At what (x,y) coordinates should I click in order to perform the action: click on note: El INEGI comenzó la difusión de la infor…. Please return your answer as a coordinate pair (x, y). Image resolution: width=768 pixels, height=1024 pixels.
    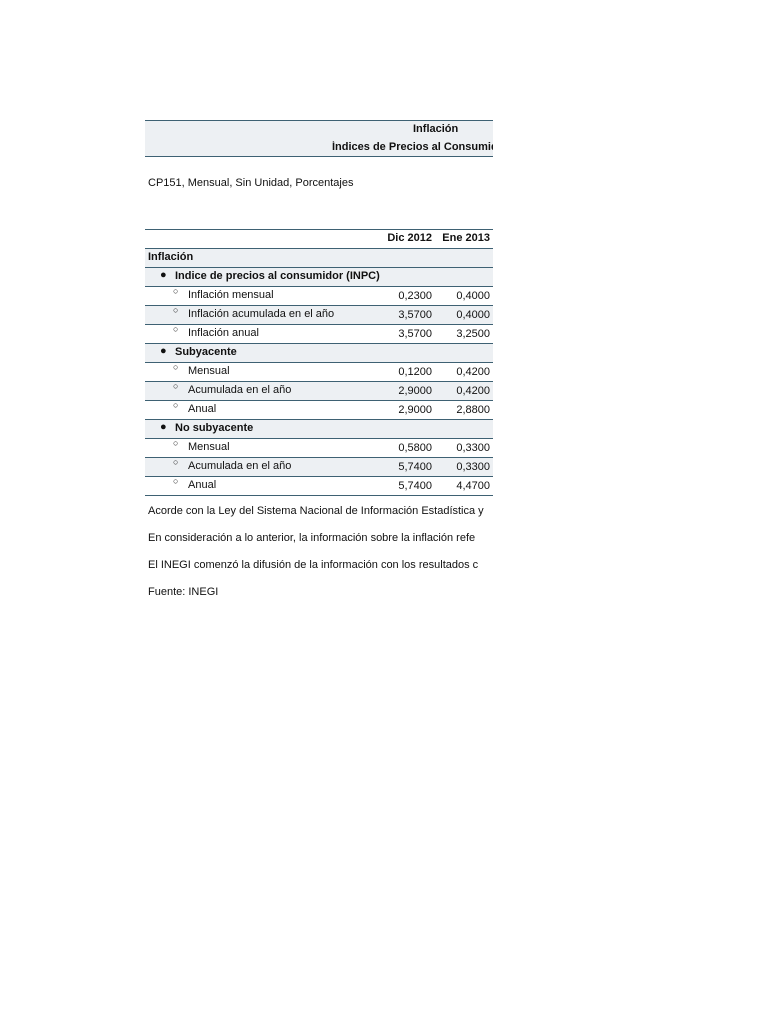
    Looking at the image, I should click on (313, 565).